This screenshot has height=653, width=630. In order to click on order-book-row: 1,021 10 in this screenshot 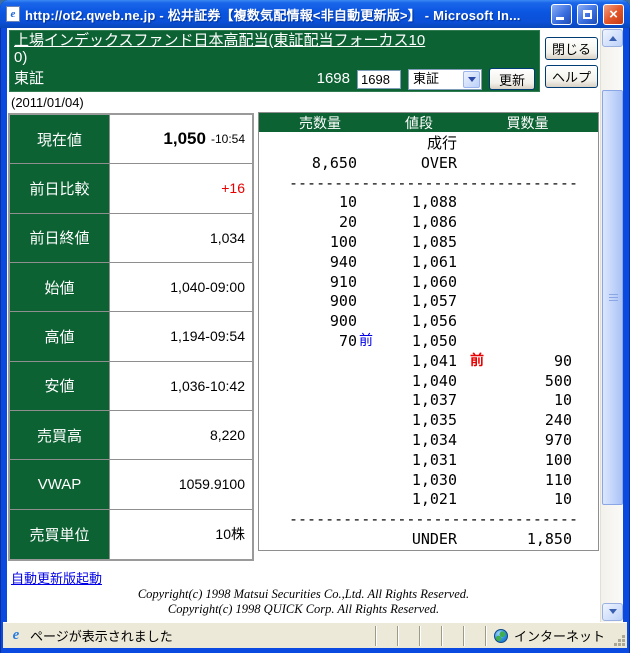, I will do `click(428, 500)`.